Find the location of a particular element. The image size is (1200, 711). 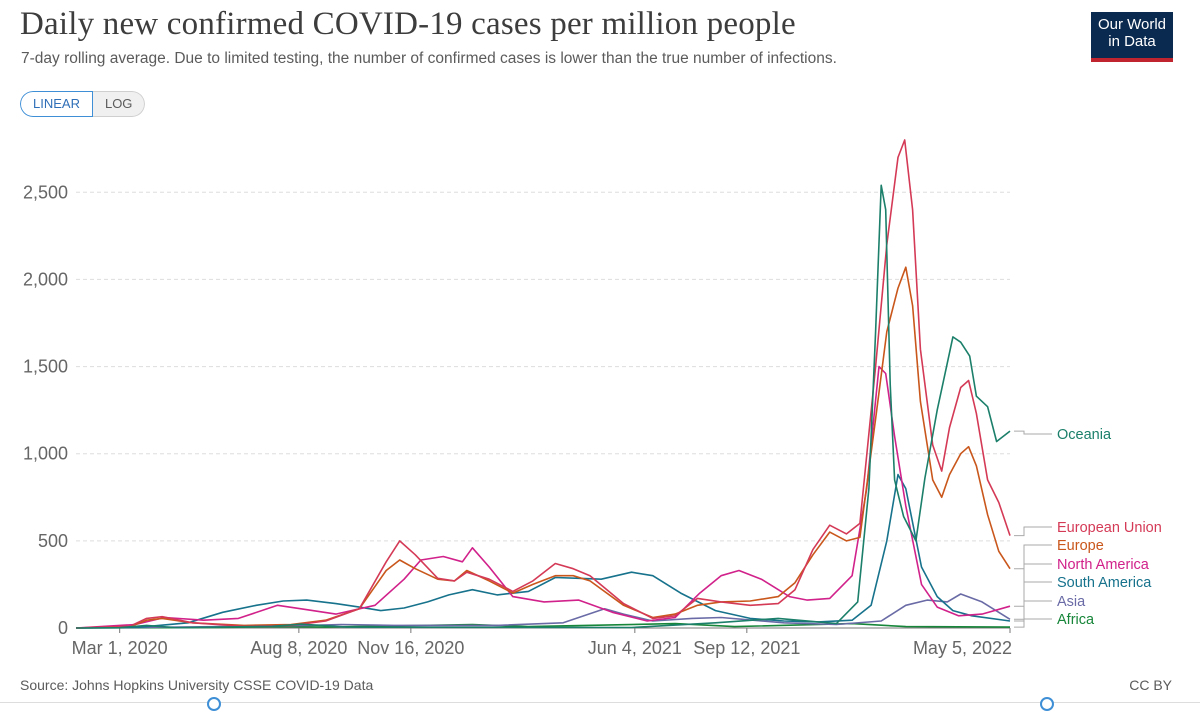

owid-logo: Our World in Data is located at coordinates (1132, 37).